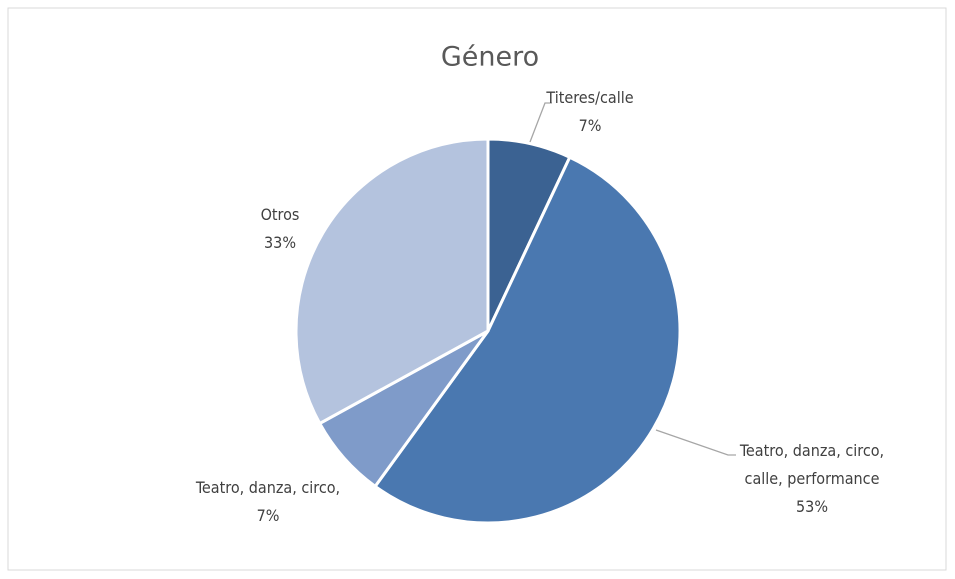  What do you see at coordinates (392, 281) in the screenshot?
I see `pie-slice` at bounding box center [392, 281].